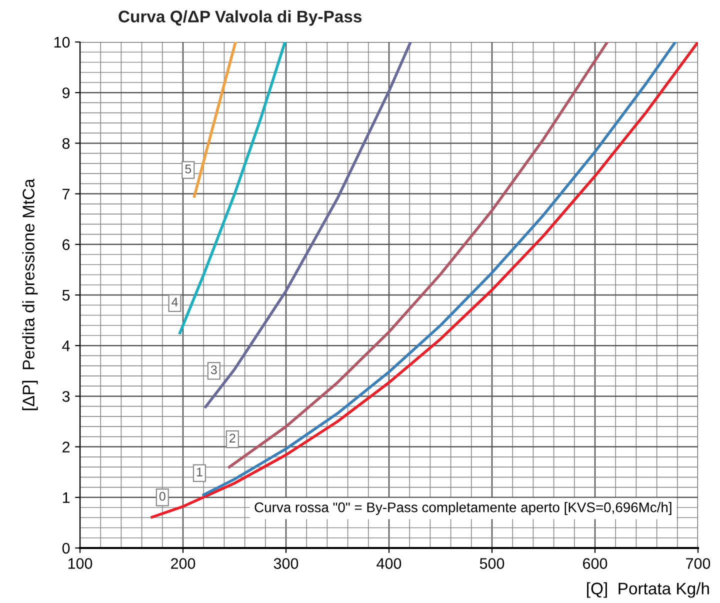 The width and height of the screenshot is (720, 603). I want to click on x-tick-label: 600, so click(595, 563).